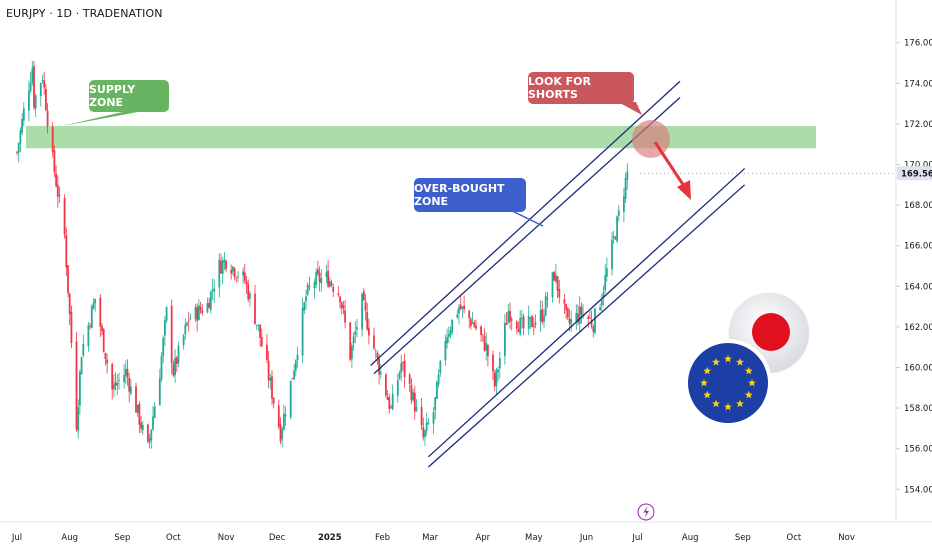 The height and width of the screenshot is (550, 932). What do you see at coordinates (173, 538) in the screenshot?
I see `x-tick-label: Oct` at bounding box center [173, 538].